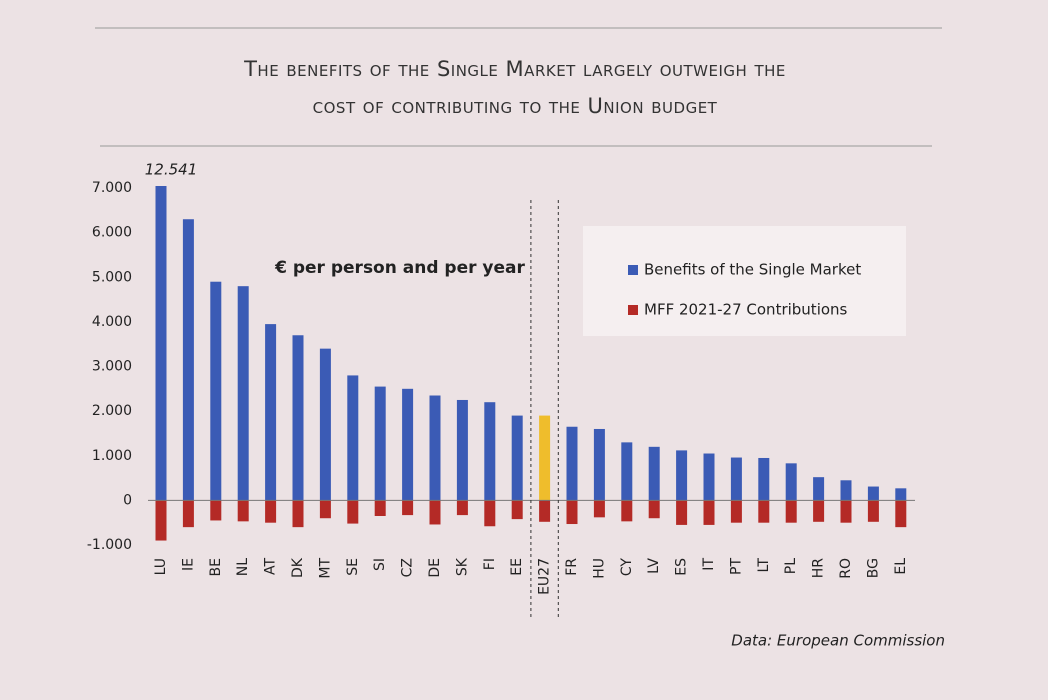 The height and width of the screenshot is (700, 1048). Describe the element at coordinates (846, 568) in the screenshot. I see `x-tick-label: RO` at that location.